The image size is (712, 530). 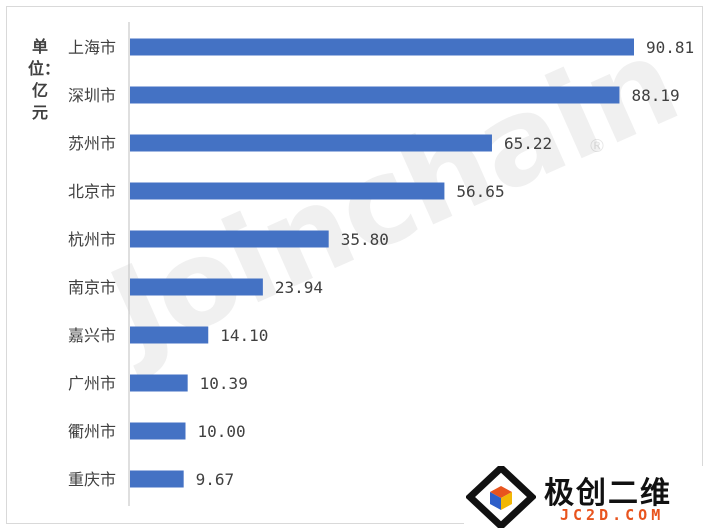 I want to click on value-label: 23.94, so click(x=299, y=287).